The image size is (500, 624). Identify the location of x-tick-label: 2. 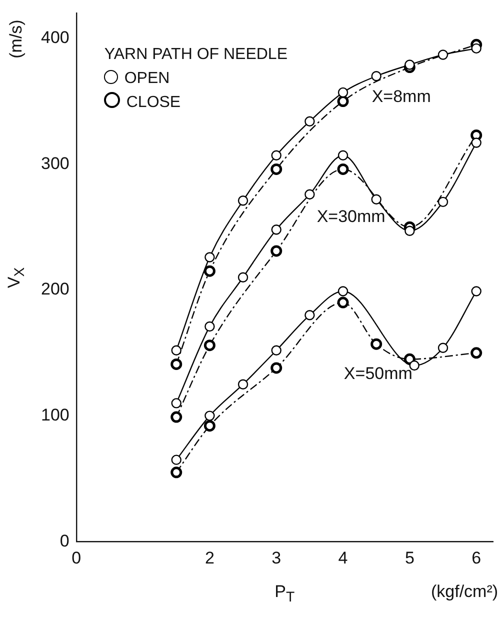
(209, 558).